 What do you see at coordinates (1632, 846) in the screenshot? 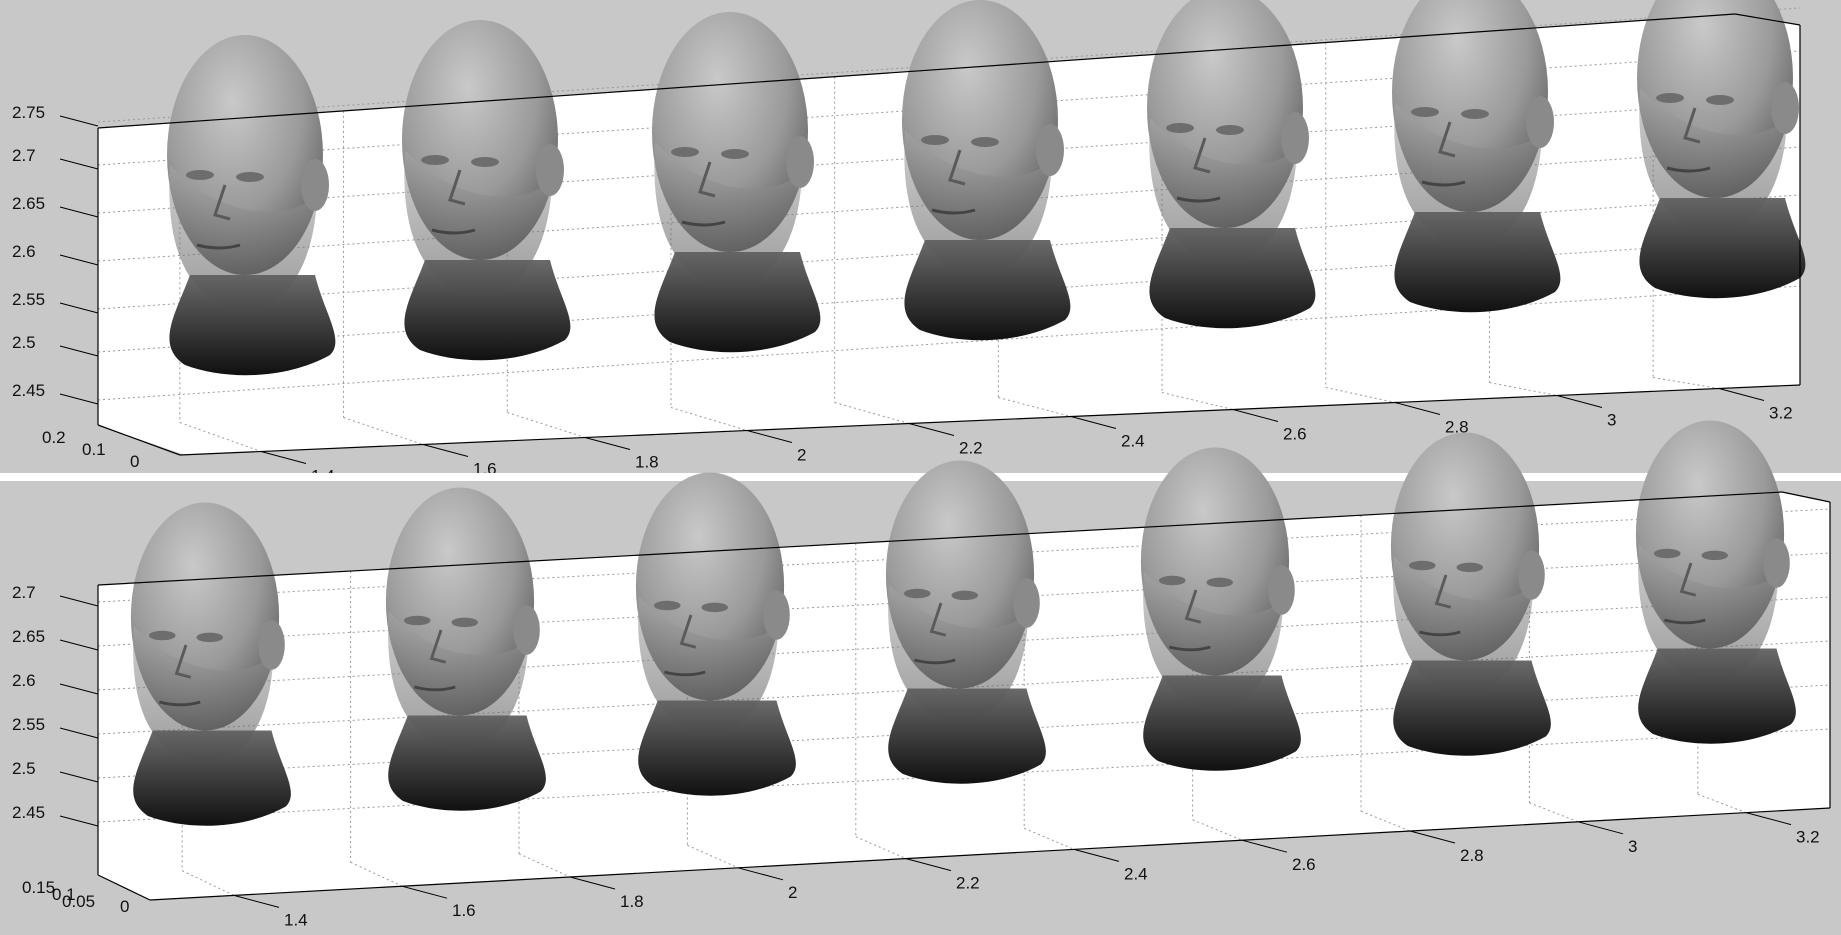
I see `x-tick-label: 3` at bounding box center [1632, 846].